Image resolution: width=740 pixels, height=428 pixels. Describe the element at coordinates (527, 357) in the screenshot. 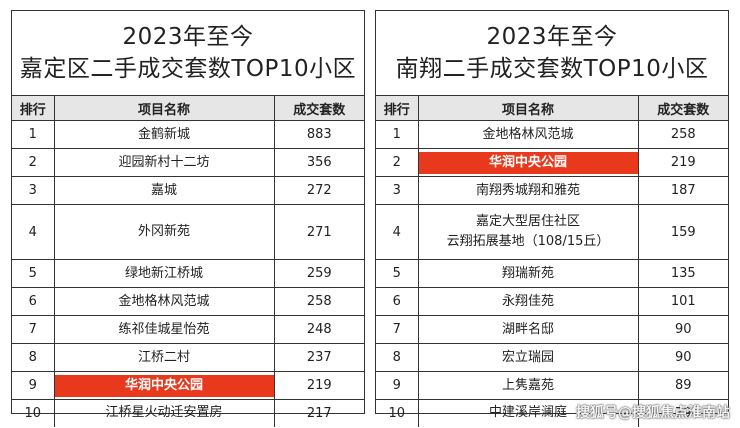

I see `project-name-cell: 宏立瑞园` at that location.